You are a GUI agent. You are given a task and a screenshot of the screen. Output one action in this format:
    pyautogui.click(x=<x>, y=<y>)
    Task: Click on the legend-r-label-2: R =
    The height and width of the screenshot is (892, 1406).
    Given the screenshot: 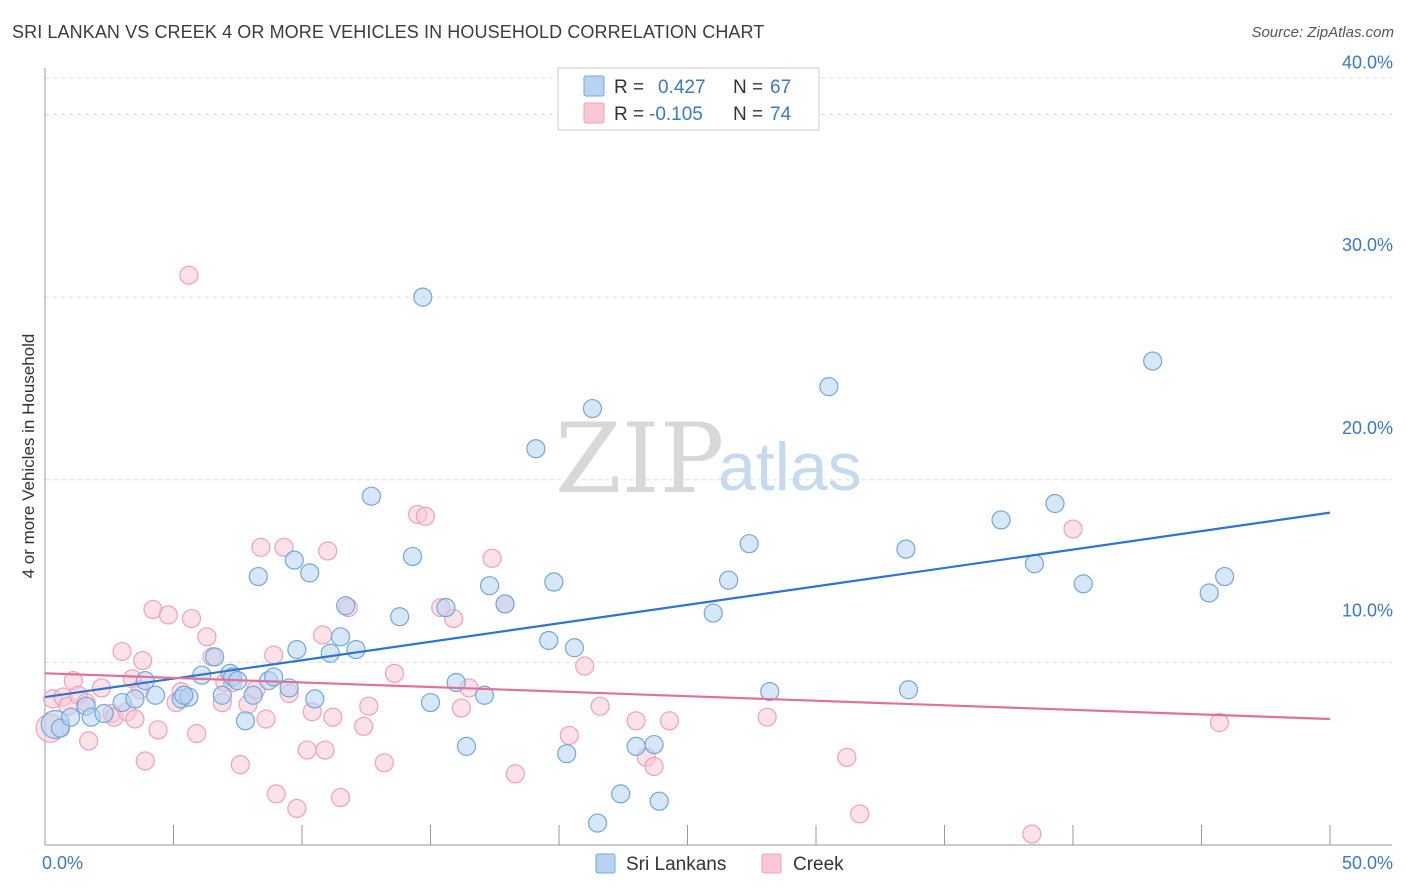 What is the action you would take?
    pyautogui.click(x=629, y=114)
    